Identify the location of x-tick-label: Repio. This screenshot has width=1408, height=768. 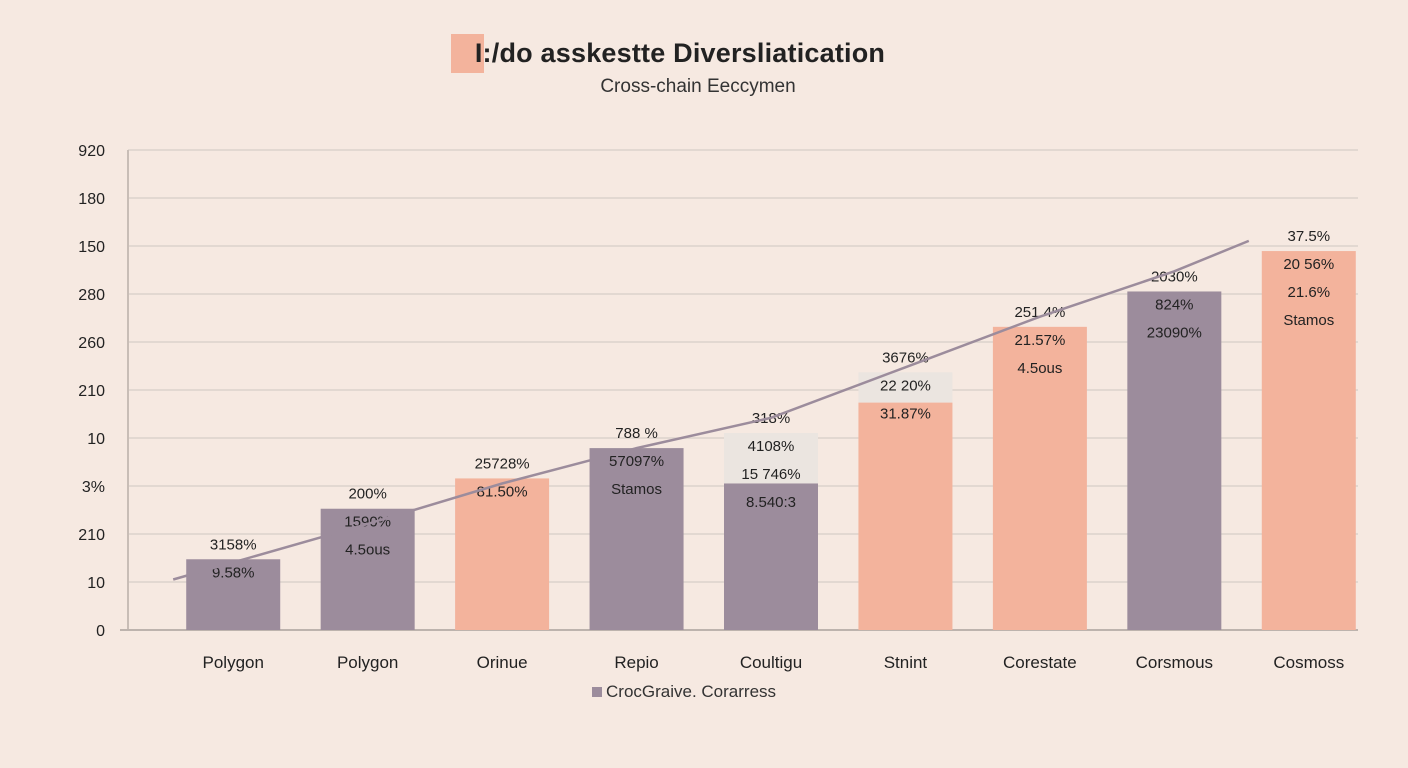
(636, 662).